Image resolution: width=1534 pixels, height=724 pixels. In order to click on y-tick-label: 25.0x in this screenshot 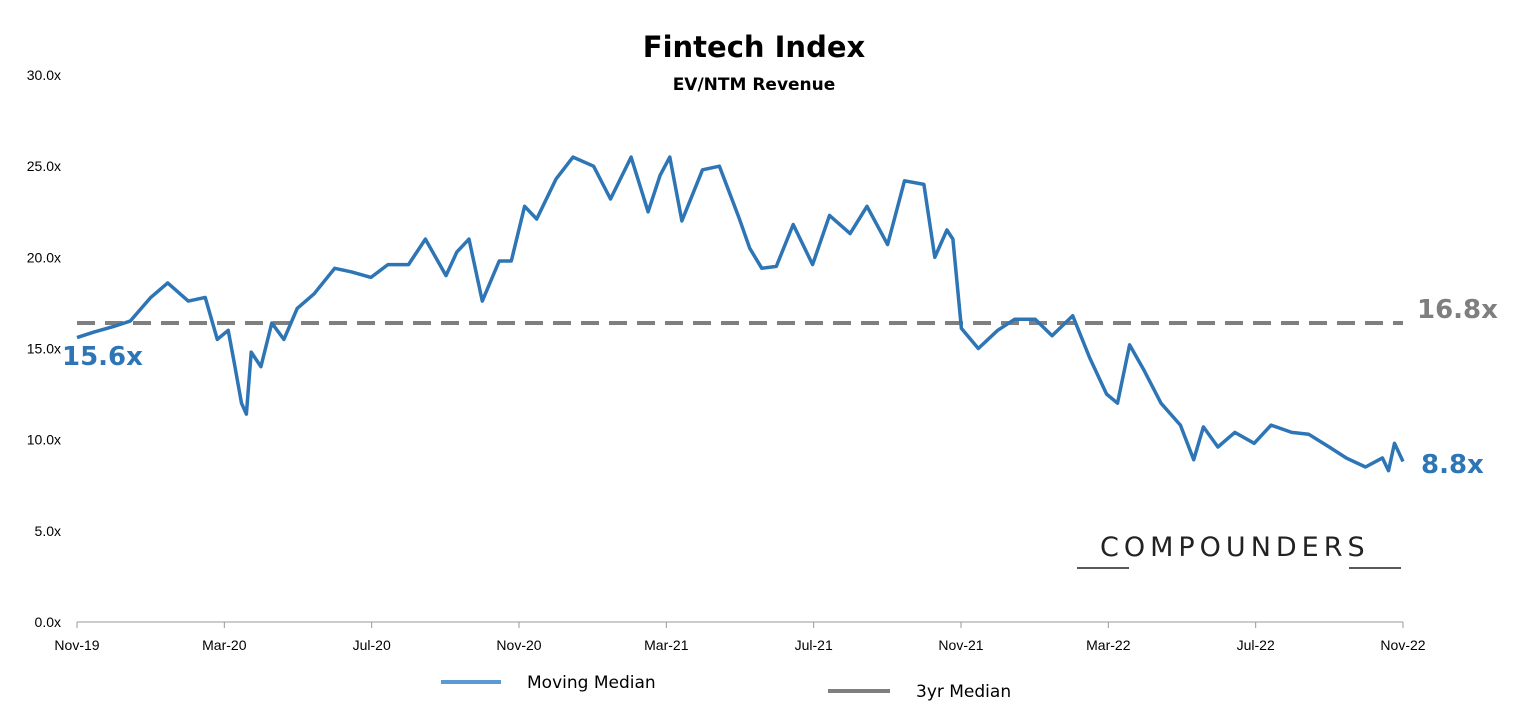, I will do `click(44, 166)`.